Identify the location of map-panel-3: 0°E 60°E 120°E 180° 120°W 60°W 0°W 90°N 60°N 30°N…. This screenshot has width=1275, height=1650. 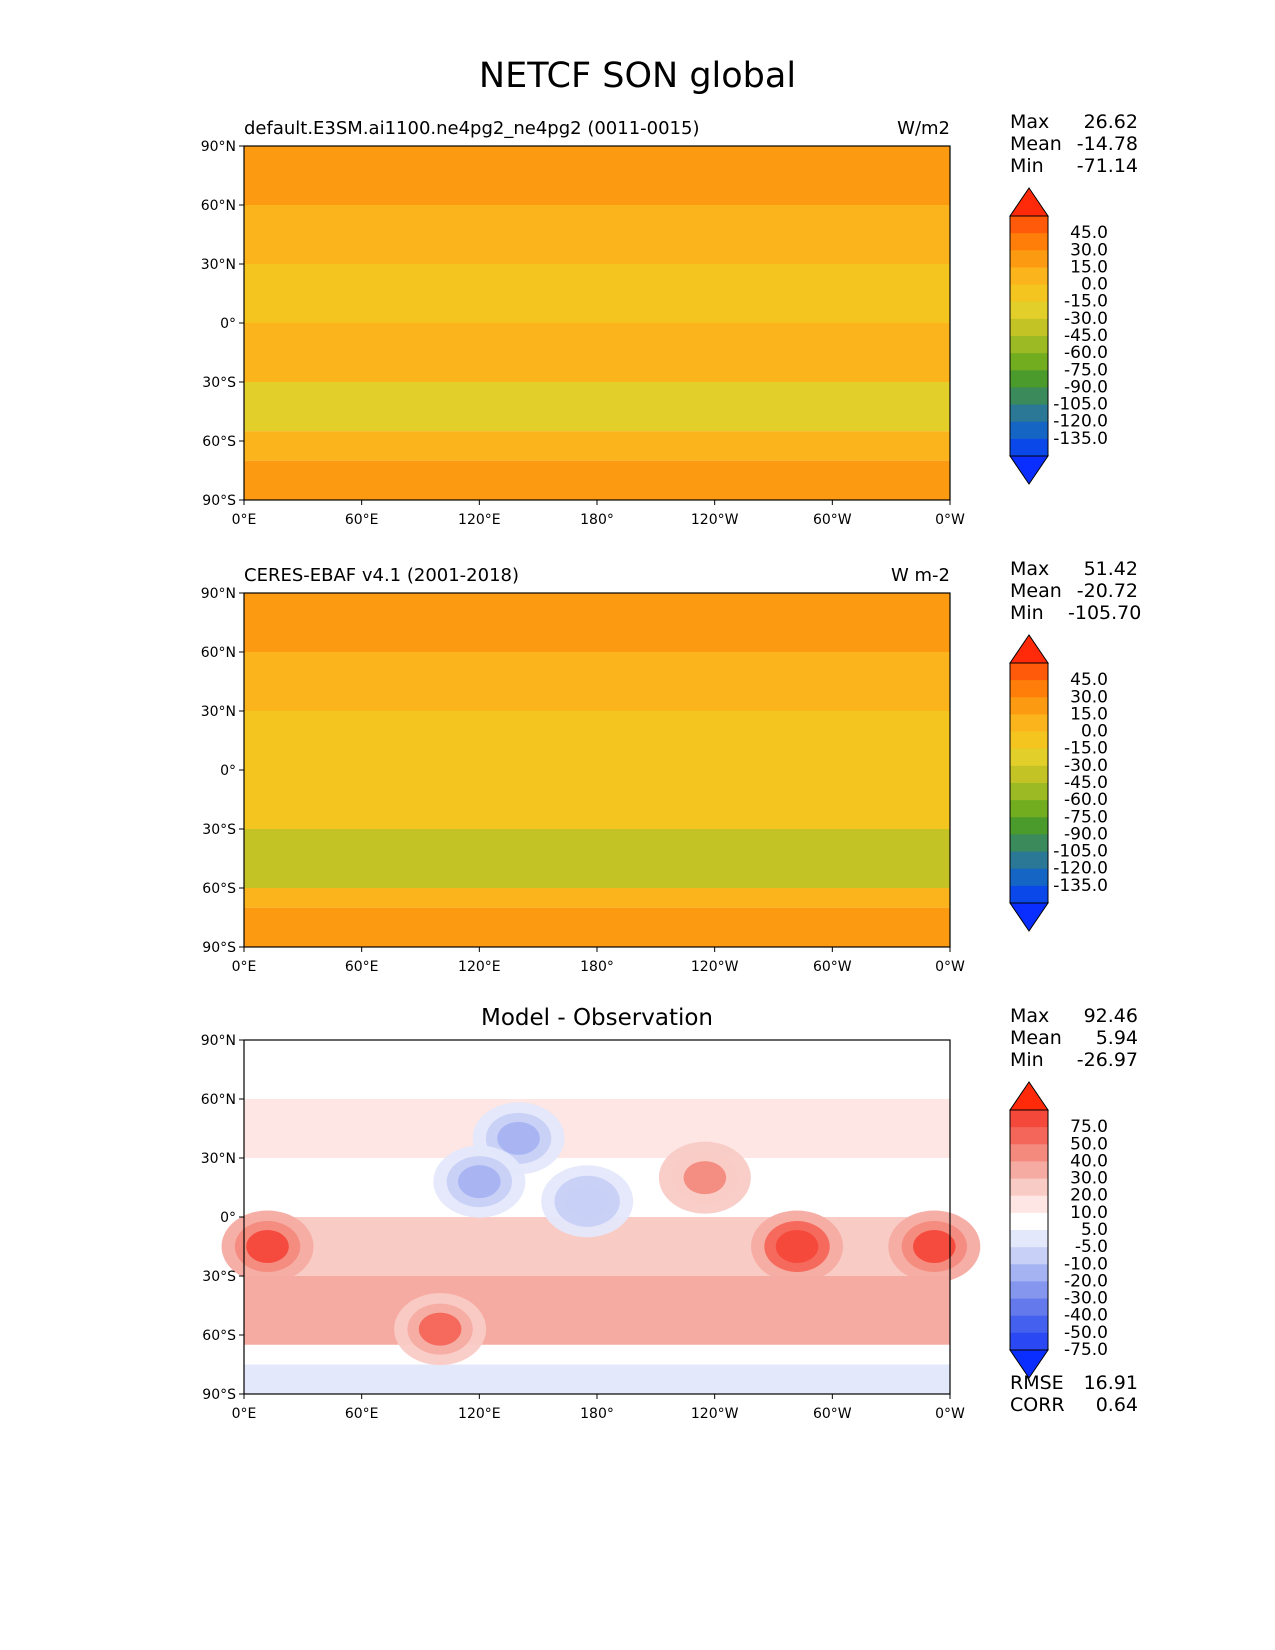
(591, 1227).